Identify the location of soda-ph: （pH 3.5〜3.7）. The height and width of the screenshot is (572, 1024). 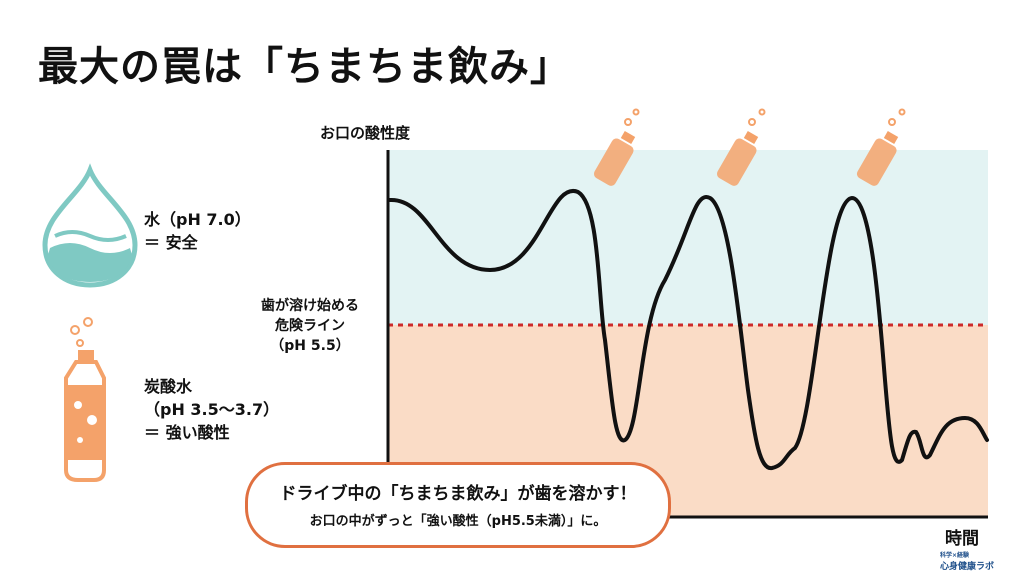
(212, 409).